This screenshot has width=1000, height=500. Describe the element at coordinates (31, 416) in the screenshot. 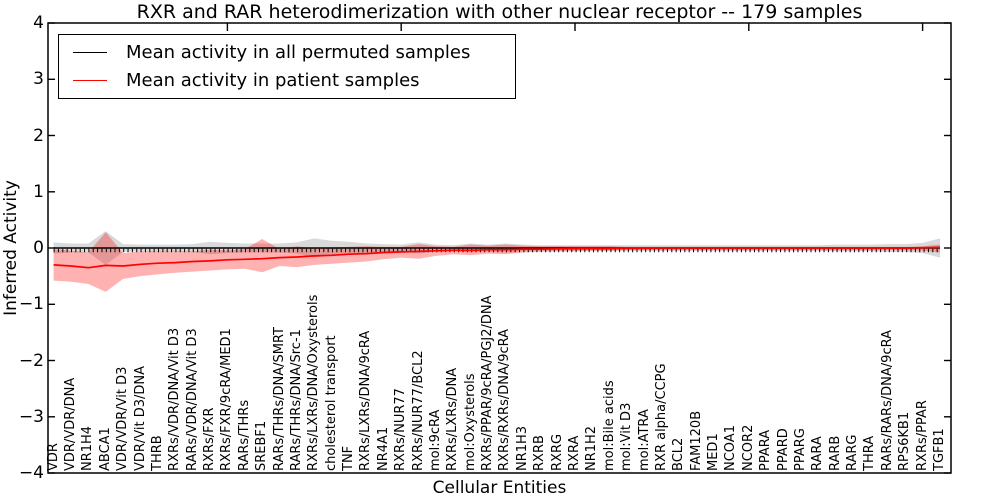

I see `y-tick-label: −3` at that location.